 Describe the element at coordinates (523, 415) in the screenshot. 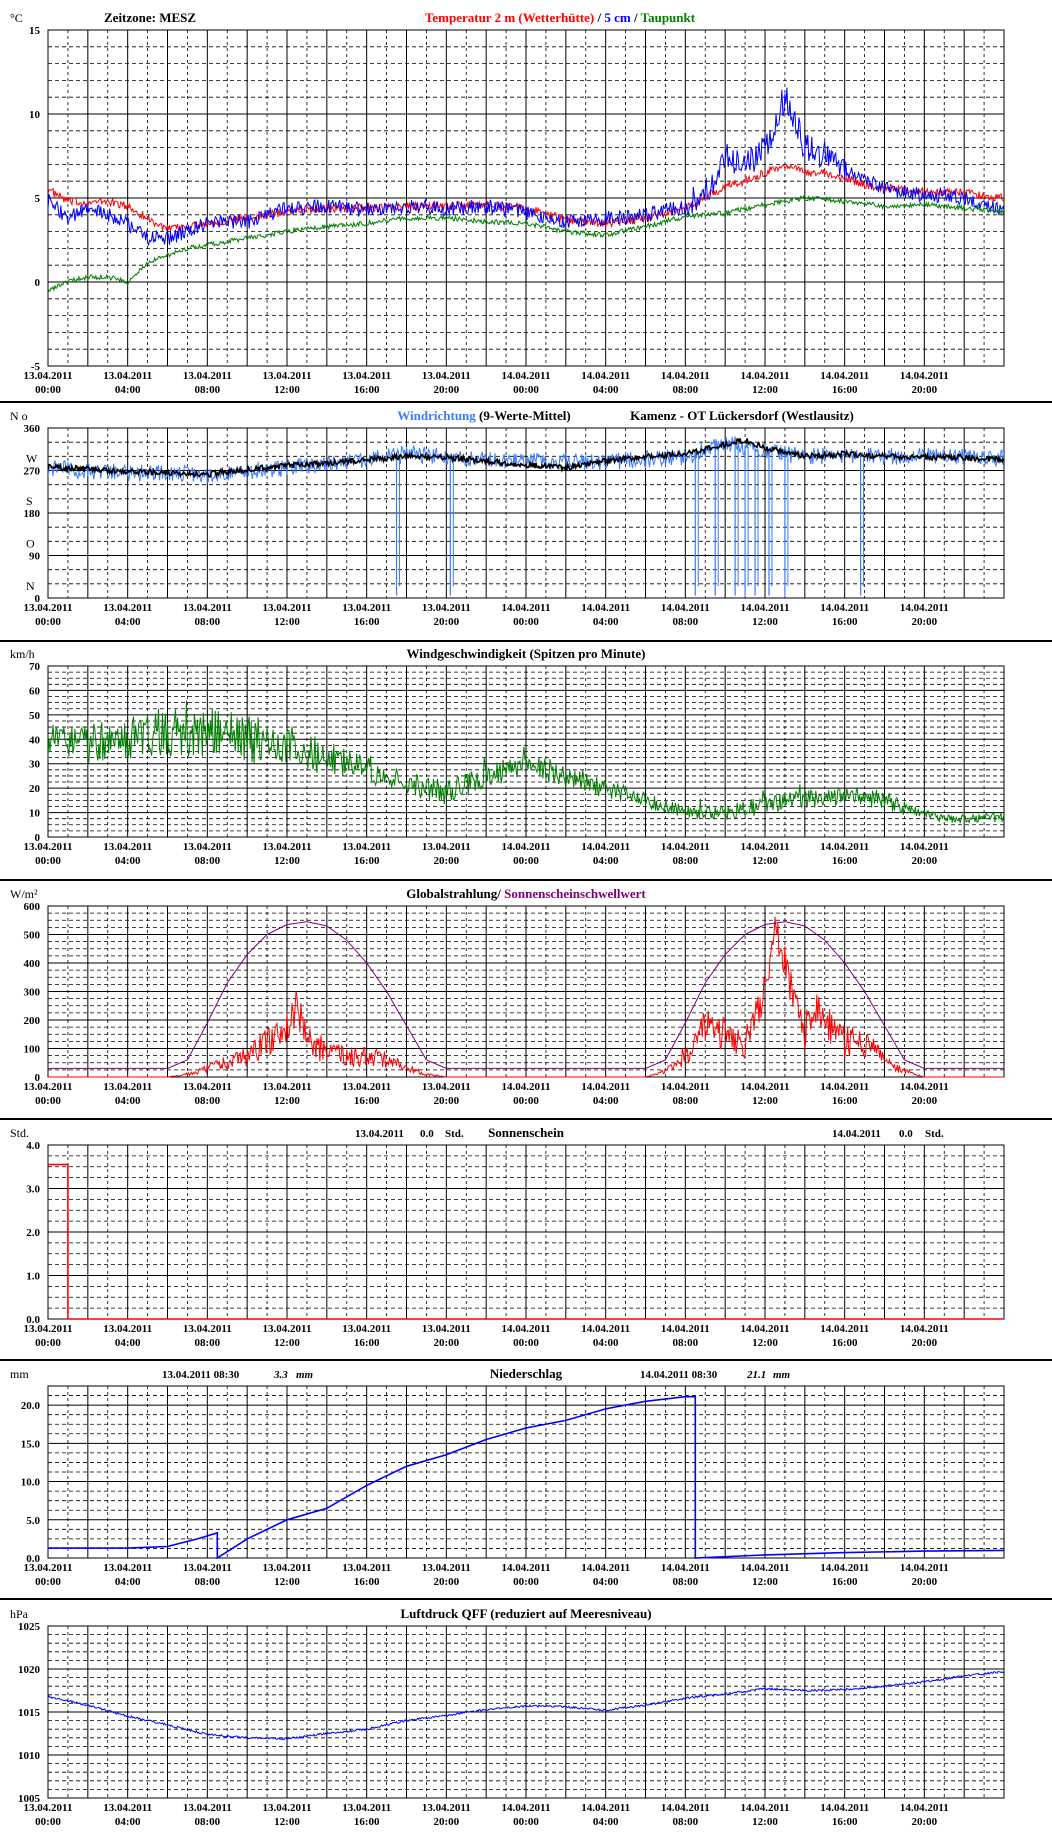

I see `title-part: (9-Werte-Mittel)` at that location.